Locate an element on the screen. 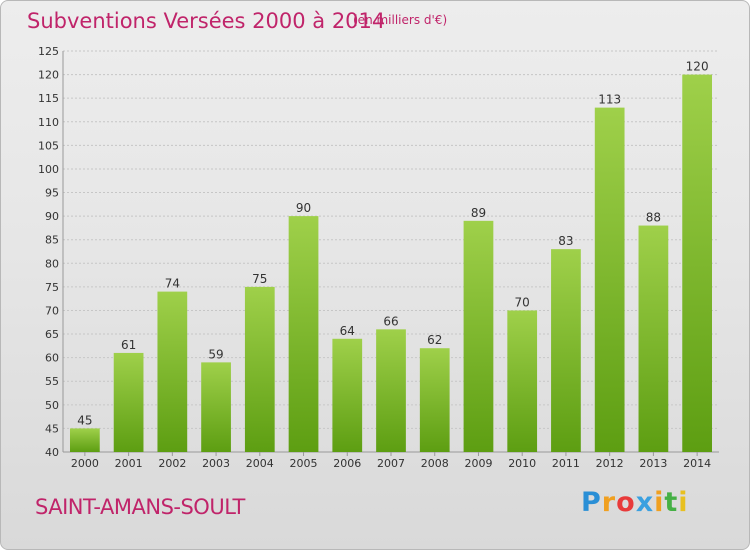 Image resolution: width=750 pixels, height=550 pixels. y-tick-label: 55 is located at coordinates (52, 381).